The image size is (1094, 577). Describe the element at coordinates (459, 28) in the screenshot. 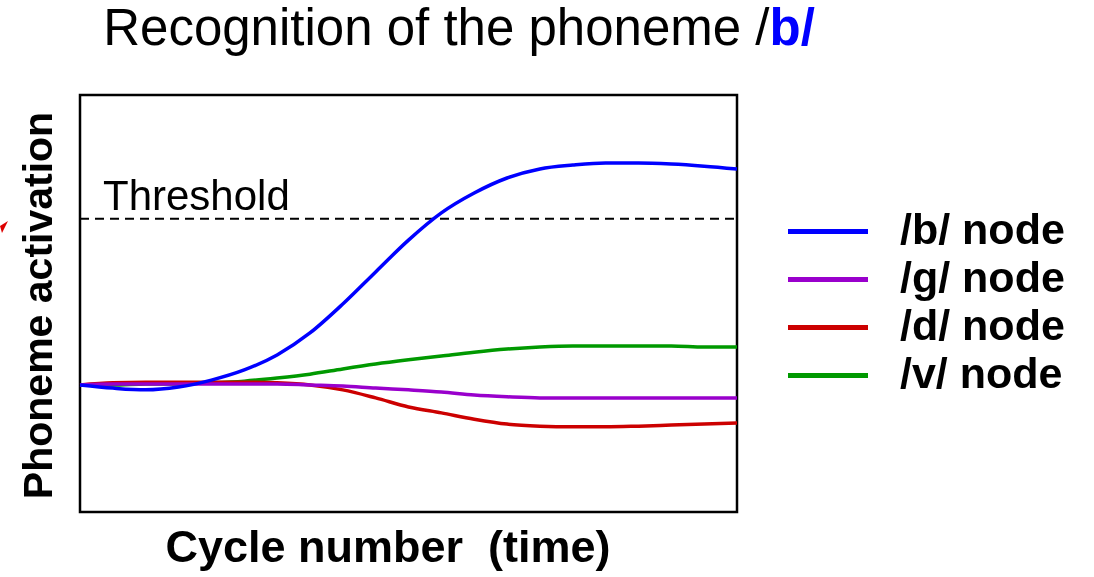

I see `chart-title: Recognition of the phoneme /b/` at that location.